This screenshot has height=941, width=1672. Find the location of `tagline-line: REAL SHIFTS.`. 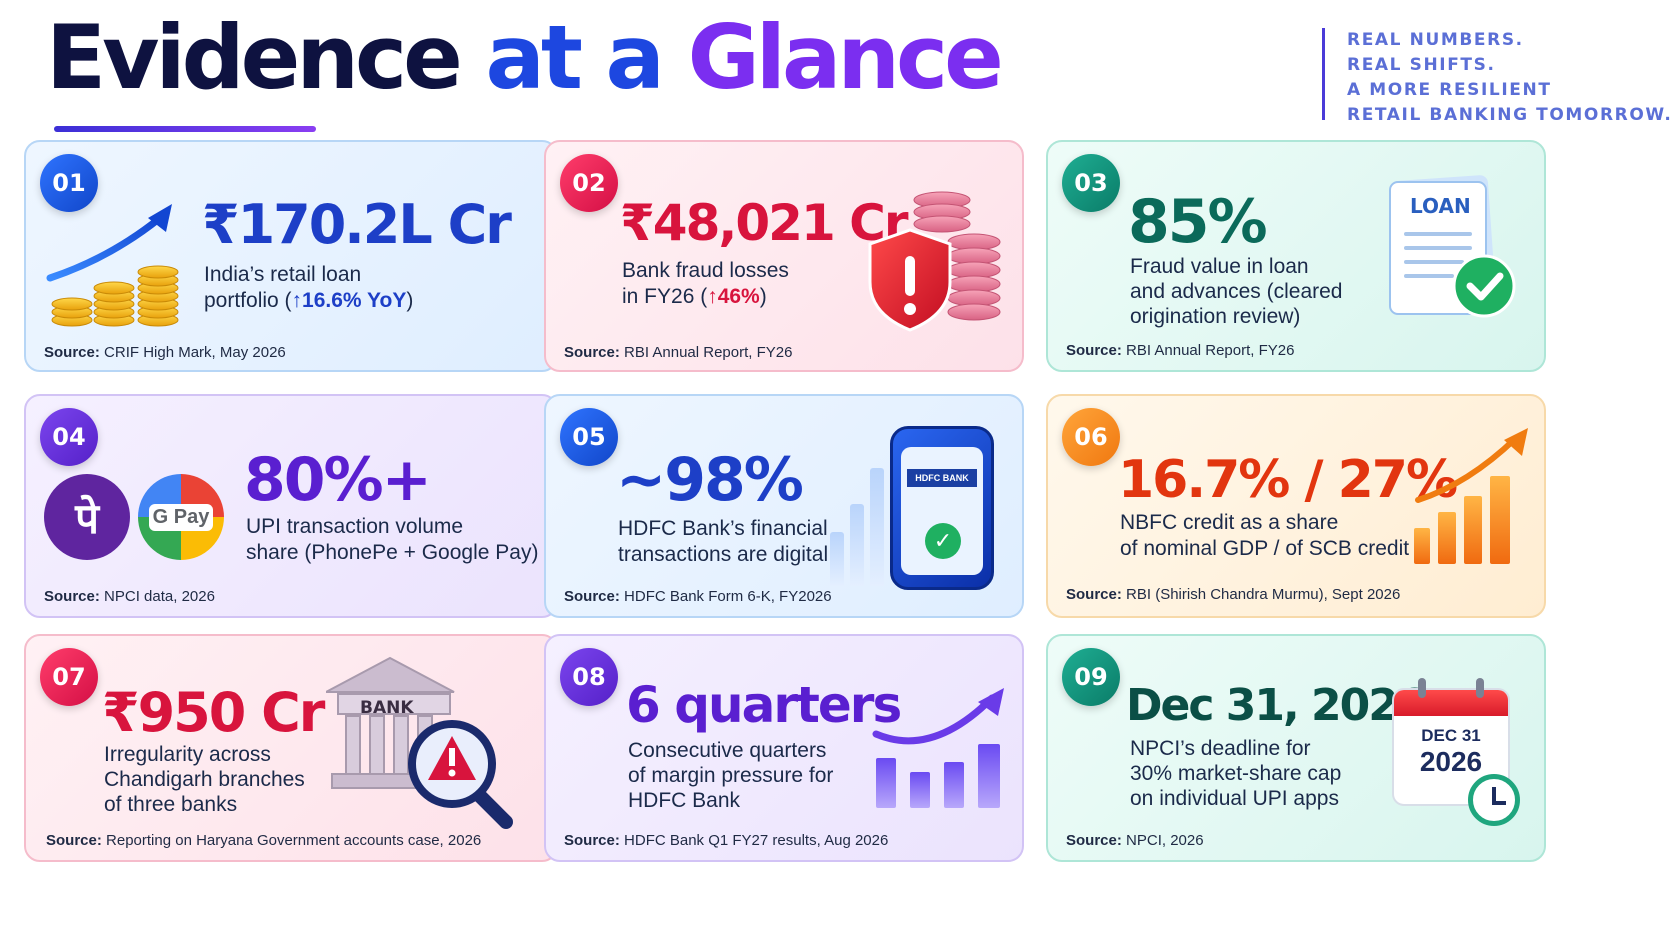

tagline-line: REAL SHIFTS. is located at coordinates (1421, 65).